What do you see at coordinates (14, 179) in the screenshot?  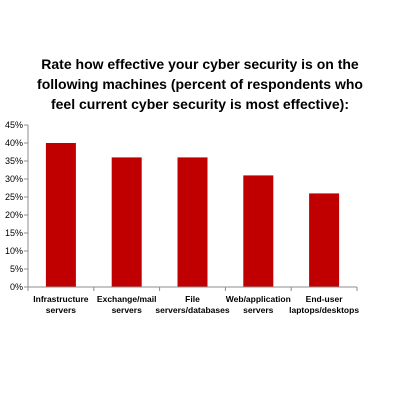 I see `y-tick-label: 30%` at bounding box center [14, 179].